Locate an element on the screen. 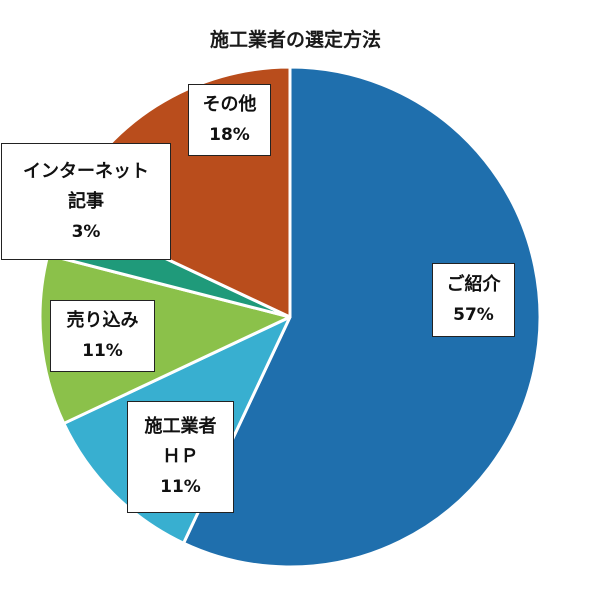 This screenshot has height=591, width=591. slice-label-sales-pitch-value: 11% is located at coordinates (102, 351).